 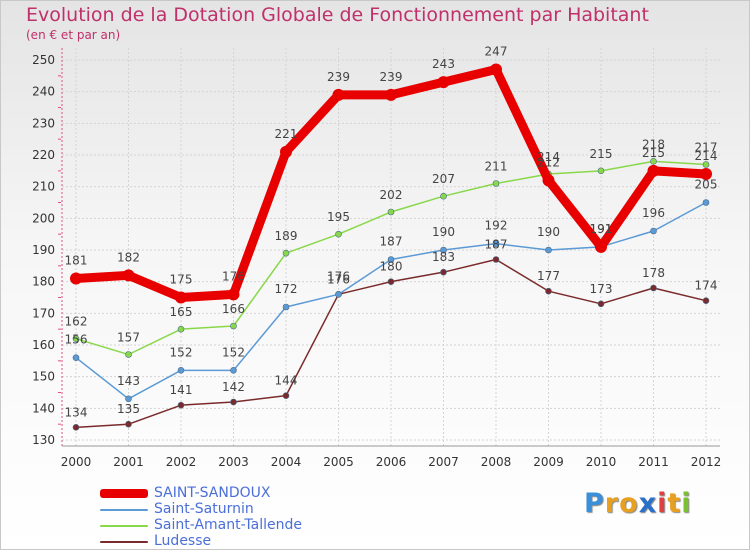 I want to click on logo-letter: o, so click(x=629, y=503).